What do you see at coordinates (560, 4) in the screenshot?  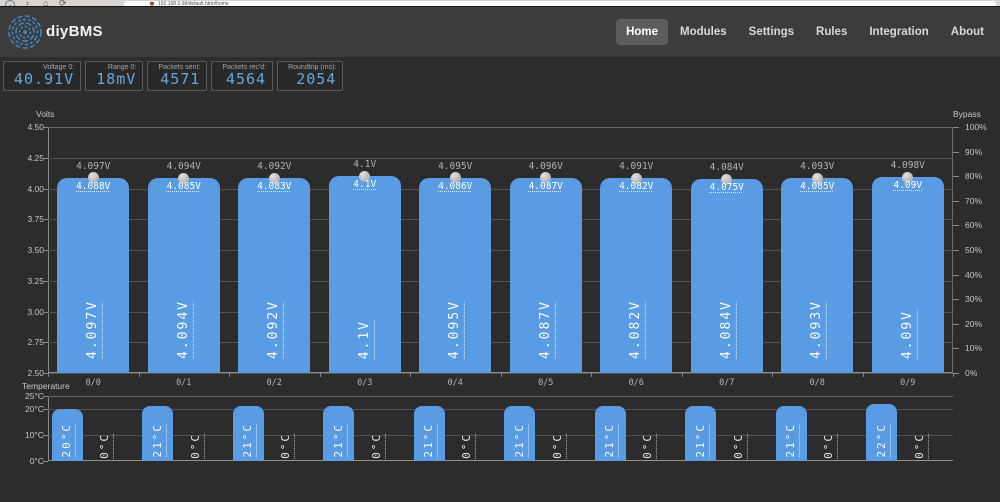 I see `url-bar: 192.168.0.68/default.htm#home` at bounding box center [560, 4].